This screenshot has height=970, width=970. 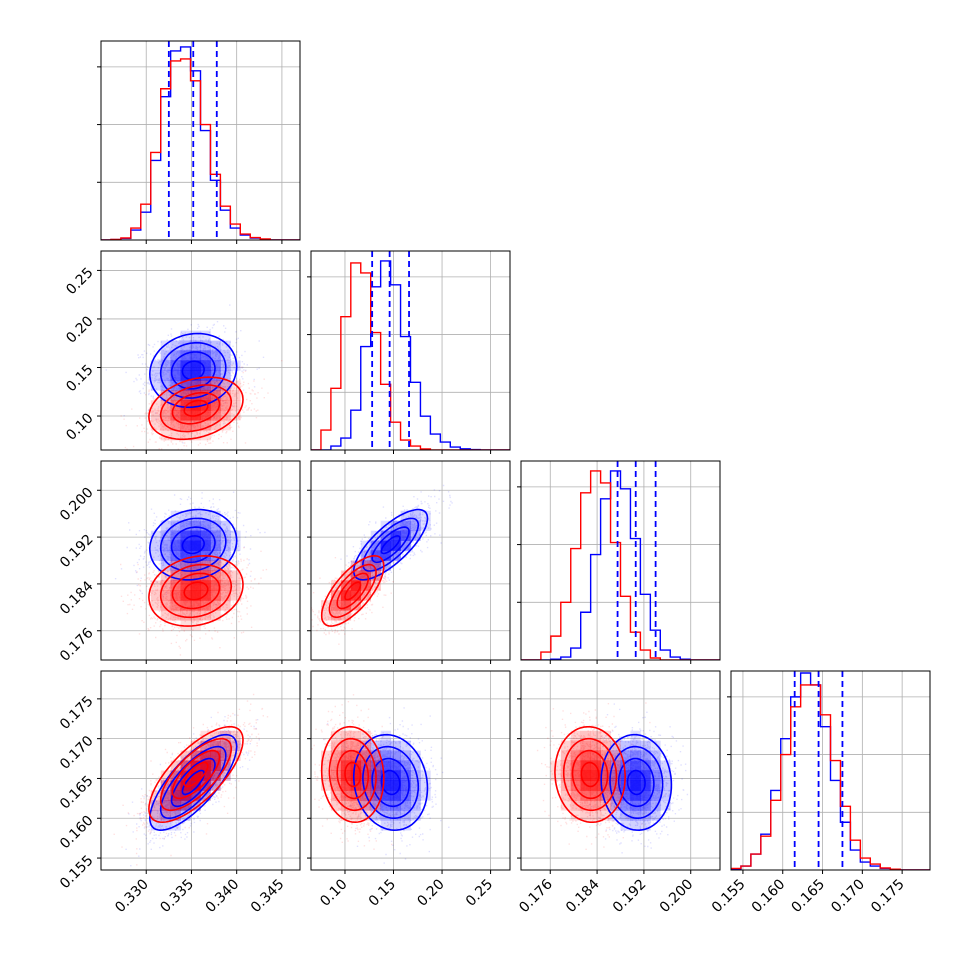 What do you see at coordinates (77, 505) in the screenshot?
I see `y-tick-label: 0.200` at bounding box center [77, 505].